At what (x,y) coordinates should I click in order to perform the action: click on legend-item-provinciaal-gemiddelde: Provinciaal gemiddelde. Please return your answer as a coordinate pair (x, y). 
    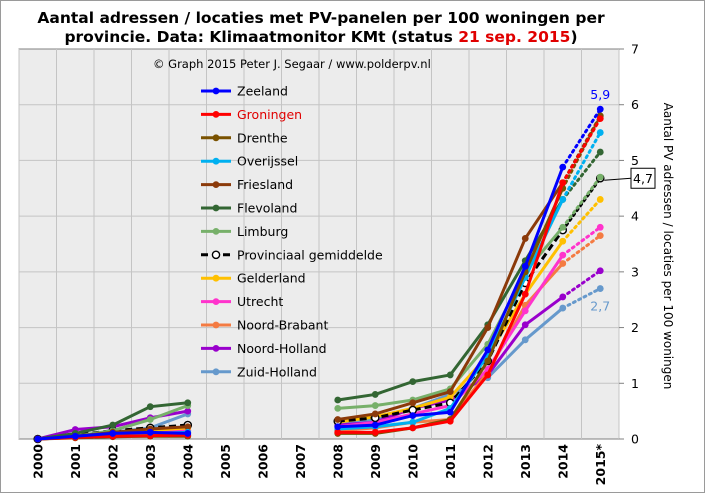
    Looking at the image, I should click on (292, 254).